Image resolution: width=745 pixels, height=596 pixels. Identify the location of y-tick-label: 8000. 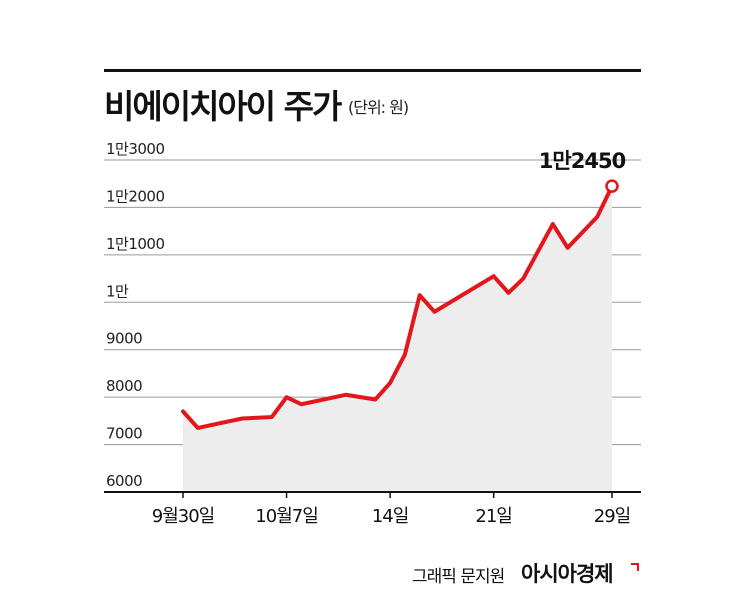
(124, 386).